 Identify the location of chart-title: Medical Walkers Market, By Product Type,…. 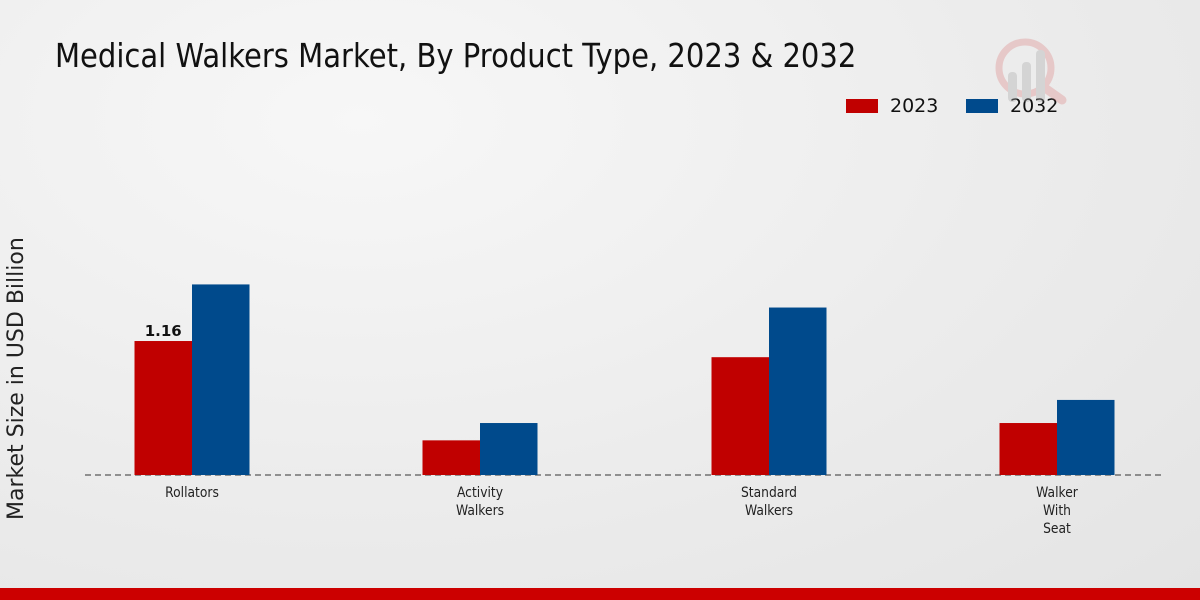
(456, 55).